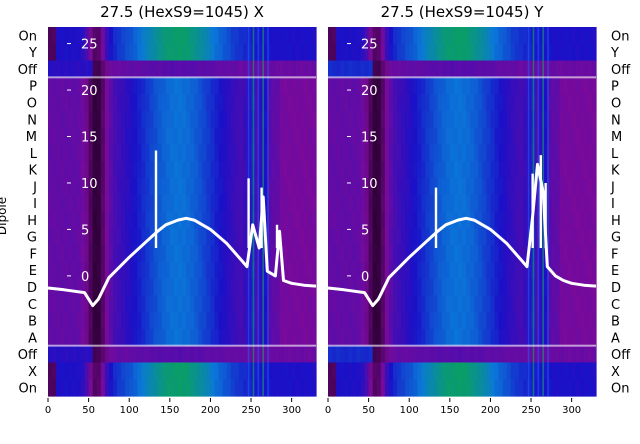  Describe the element at coordinates (365, 230) in the screenshot. I see `inner-y-tick-label: 5` at that location.